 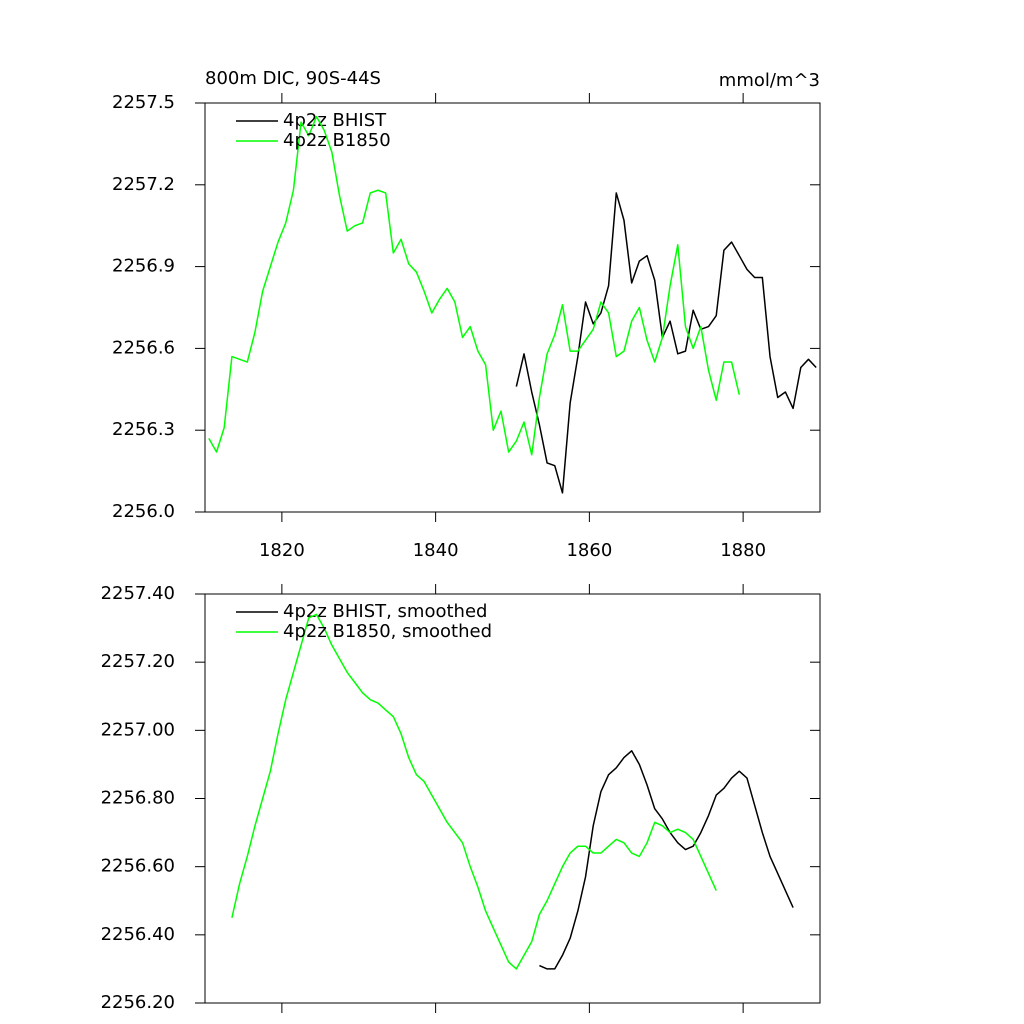 I want to click on x-tick-label: 1880, so click(x=743, y=550).